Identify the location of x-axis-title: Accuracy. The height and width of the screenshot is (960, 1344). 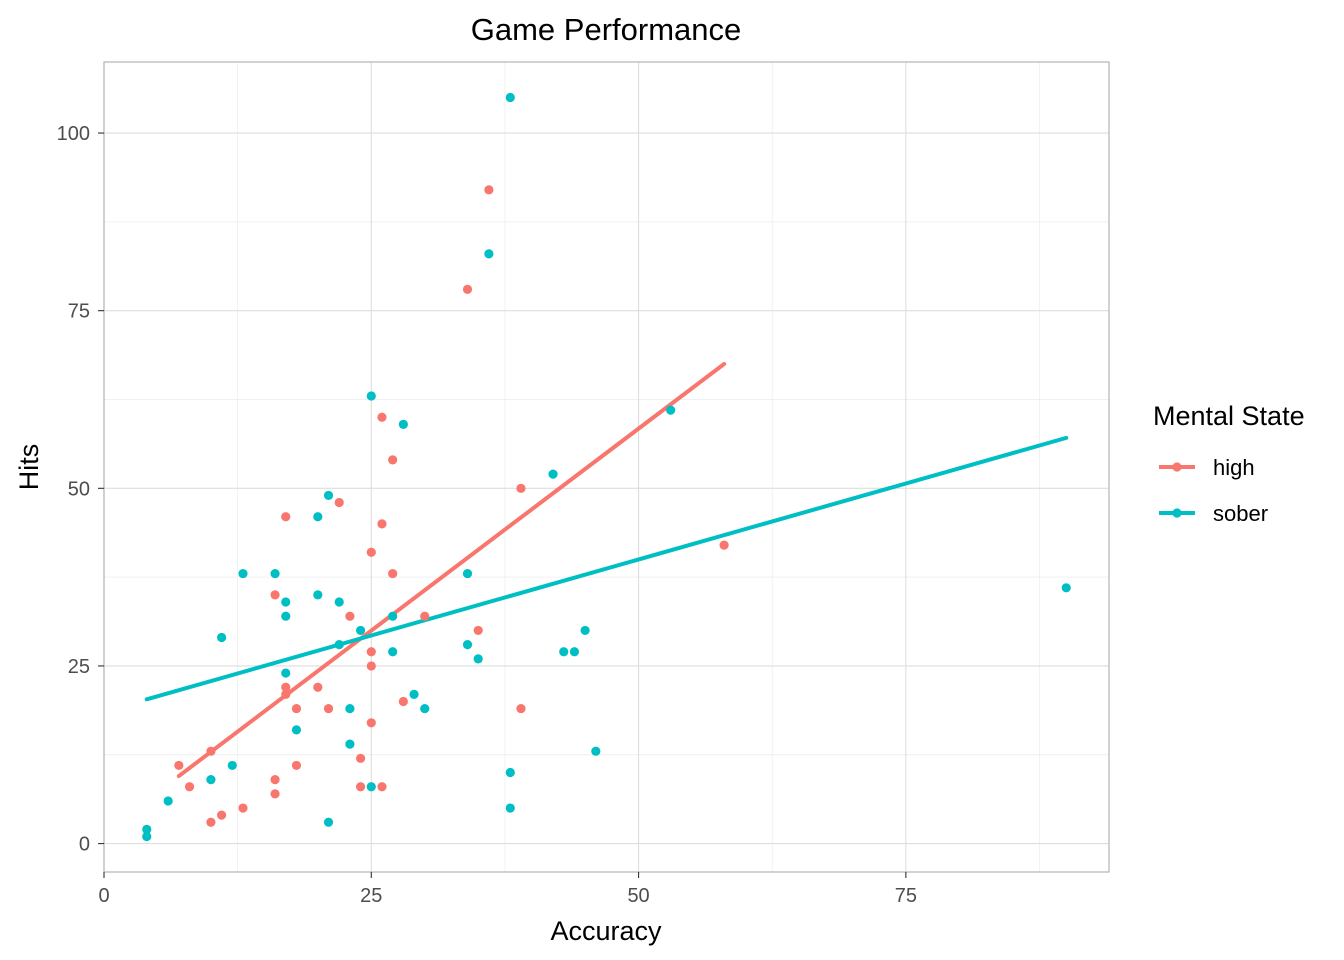
(606, 931).